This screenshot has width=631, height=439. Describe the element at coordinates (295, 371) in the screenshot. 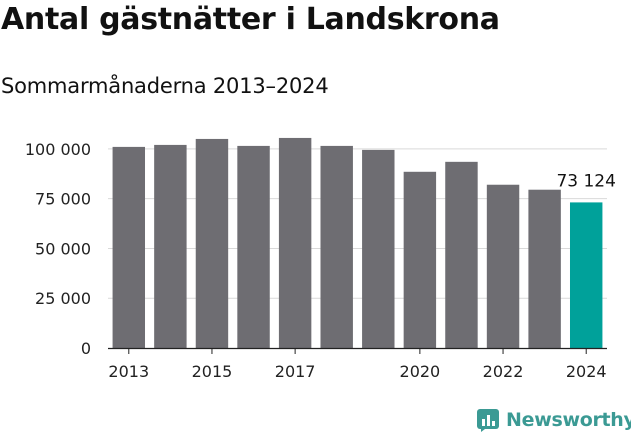

I see `x-tick-label: 2017` at that location.